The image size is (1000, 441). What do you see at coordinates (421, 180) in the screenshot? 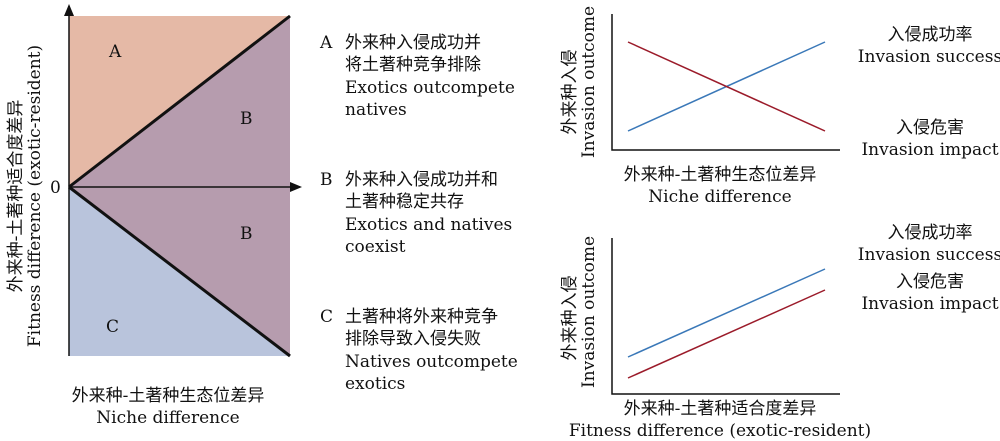
I see `legend-b-line1: 外来种入侵成功并和` at bounding box center [421, 180].